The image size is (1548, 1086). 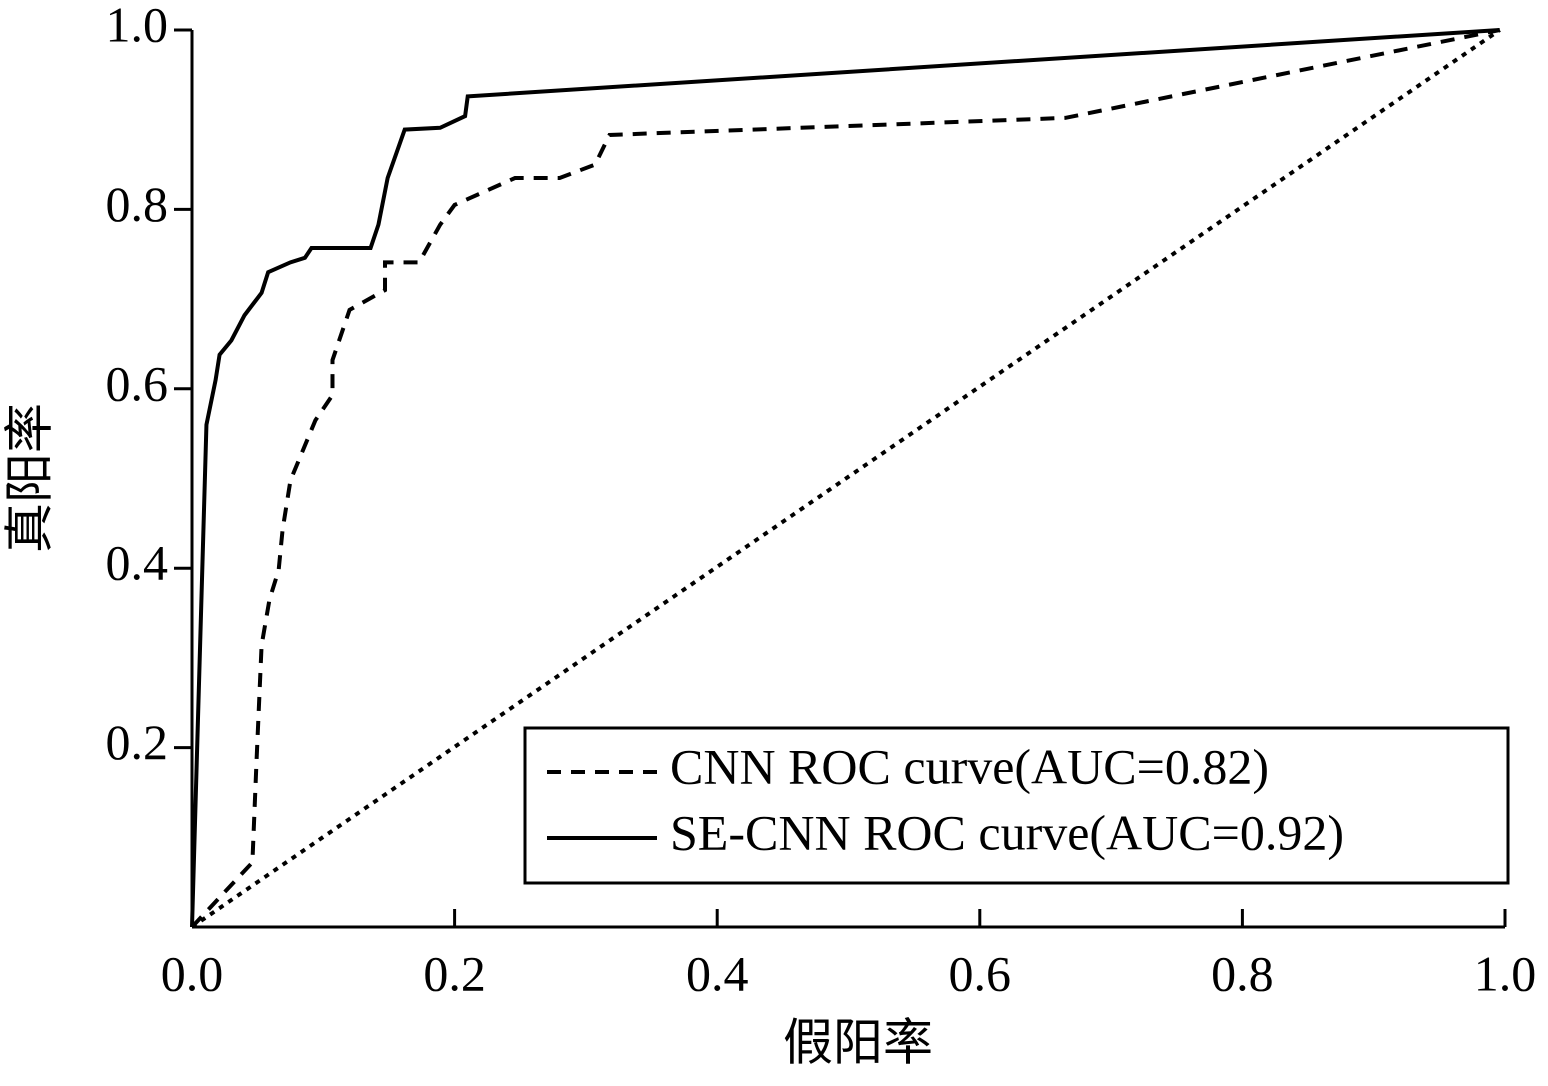 I want to click on y-tick-label: 0.6, so click(x=137, y=383).